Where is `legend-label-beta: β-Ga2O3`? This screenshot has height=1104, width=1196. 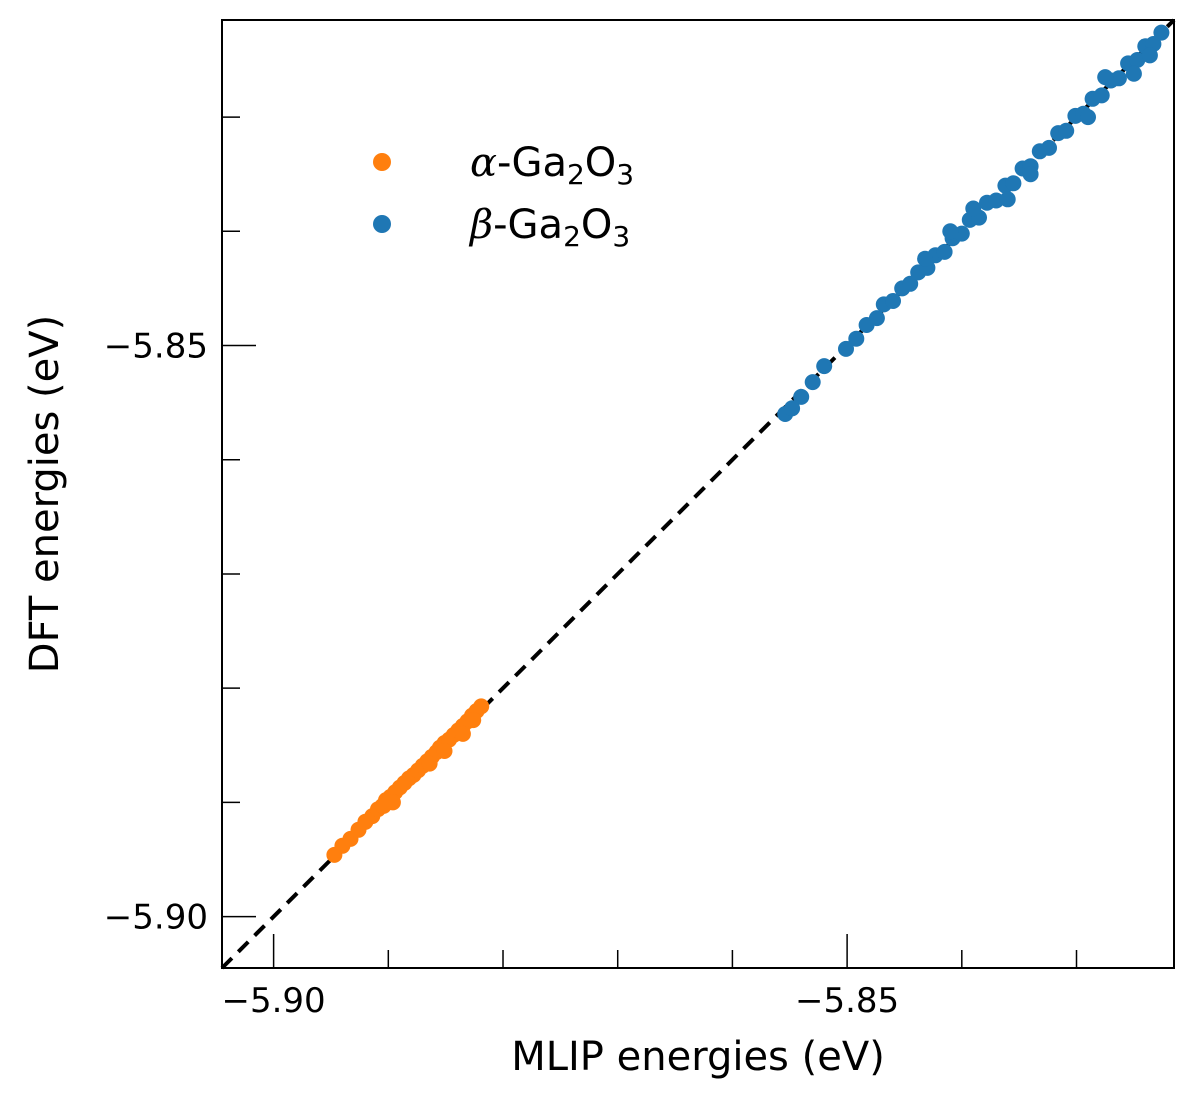 legend-label-beta: β-Ga2O3 is located at coordinates (549, 227).